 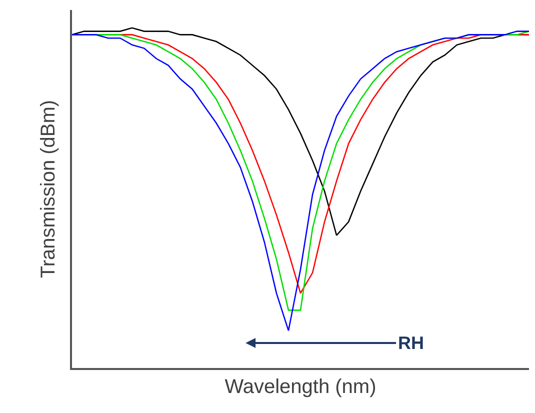 I want to click on y-axis-title: Transmission (dBm), so click(x=48, y=189).